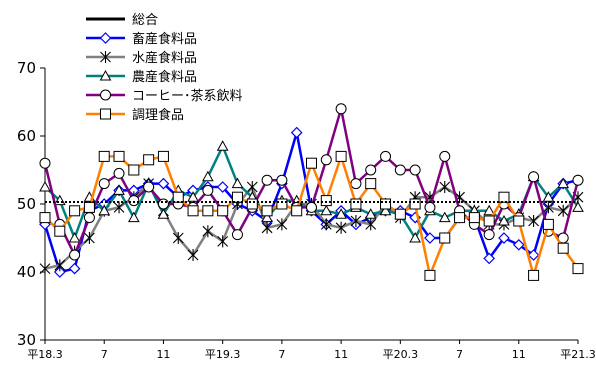 Image resolution: width=596 pixels, height=368 pixels. Describe the element at coordinates (164, 58) in the screenshot. I see `legend-label: 水産食料品` at that location.